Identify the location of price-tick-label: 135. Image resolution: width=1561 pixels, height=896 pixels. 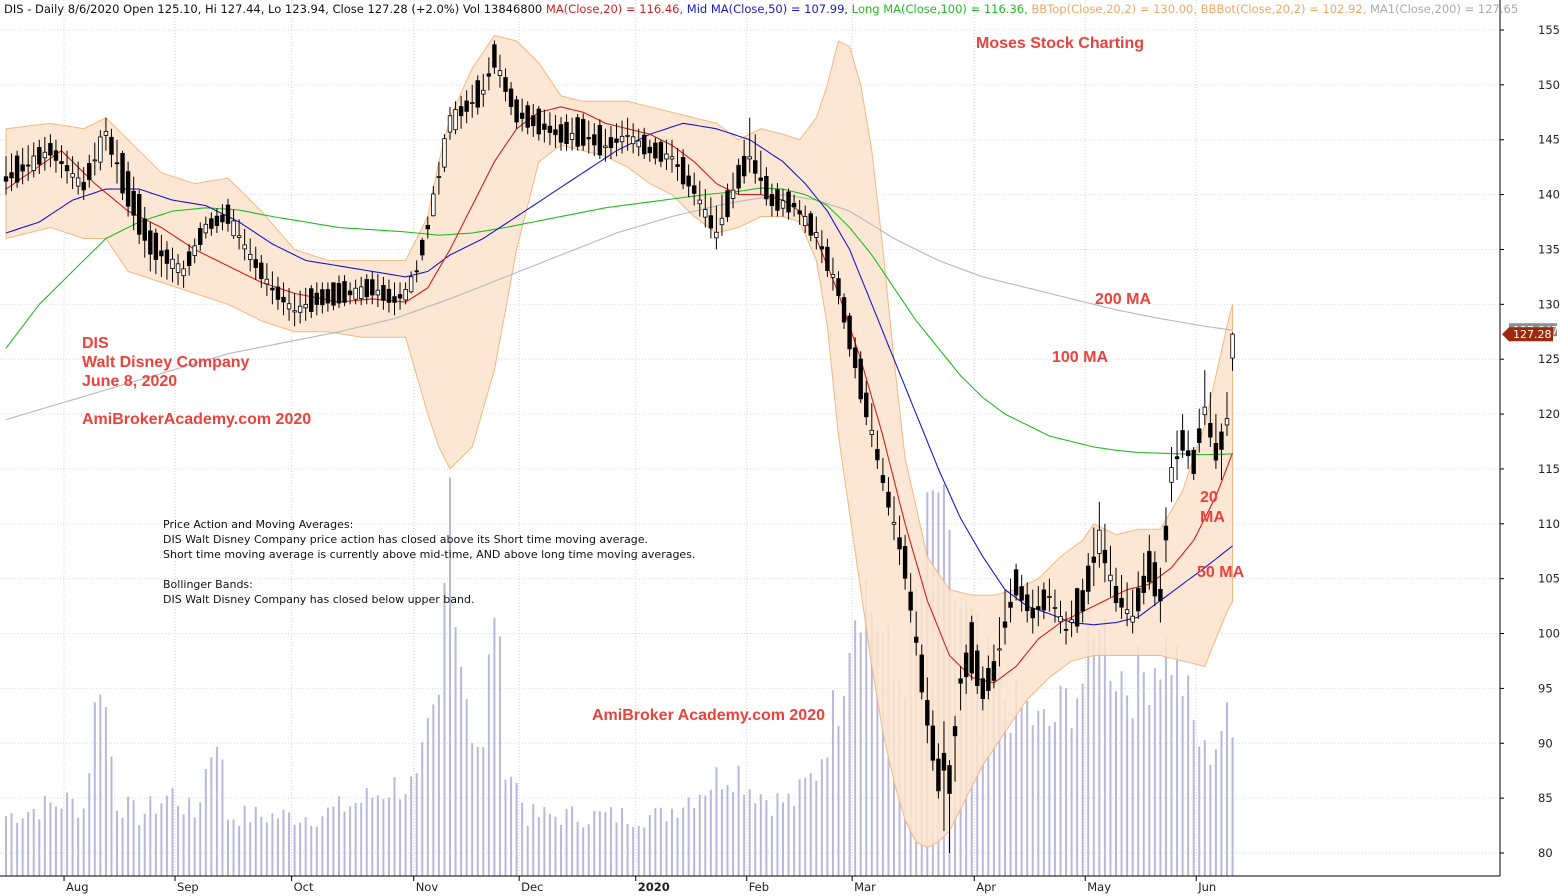
(1549, 249).